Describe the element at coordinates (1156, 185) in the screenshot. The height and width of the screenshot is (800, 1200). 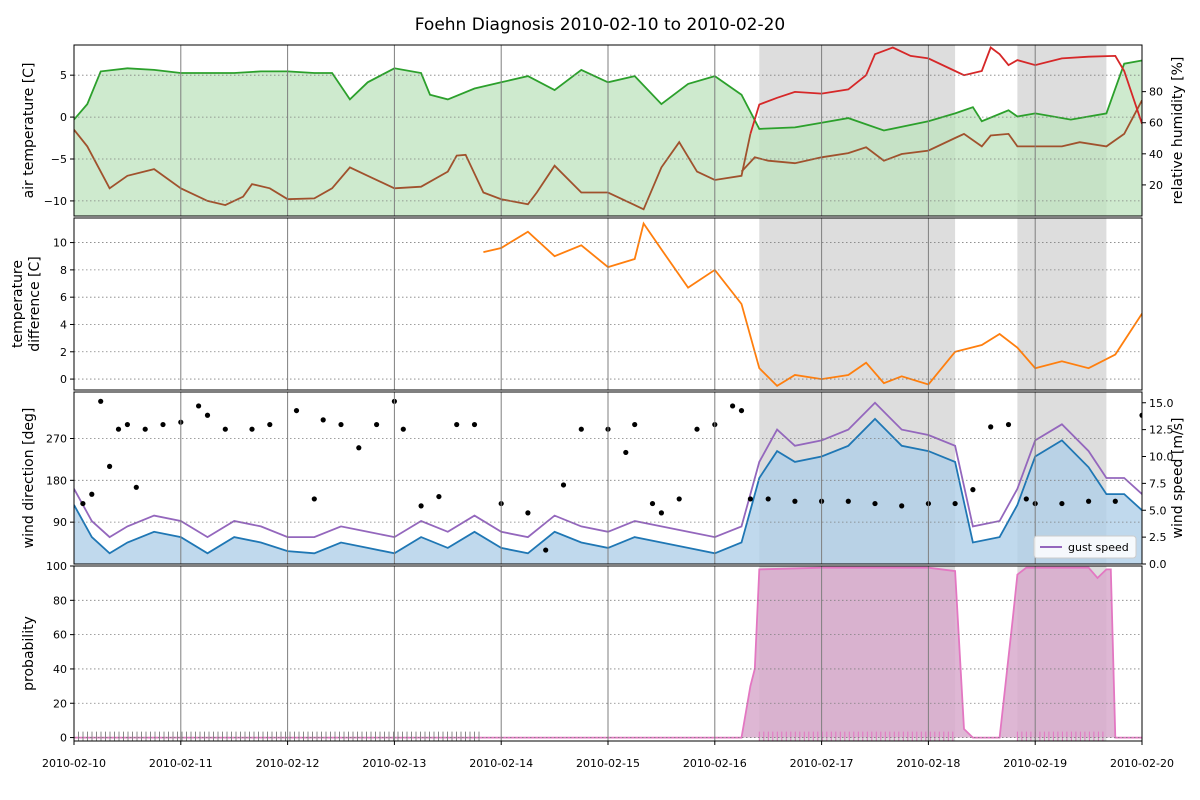
I see `y2-tick-label: 20` at that location.